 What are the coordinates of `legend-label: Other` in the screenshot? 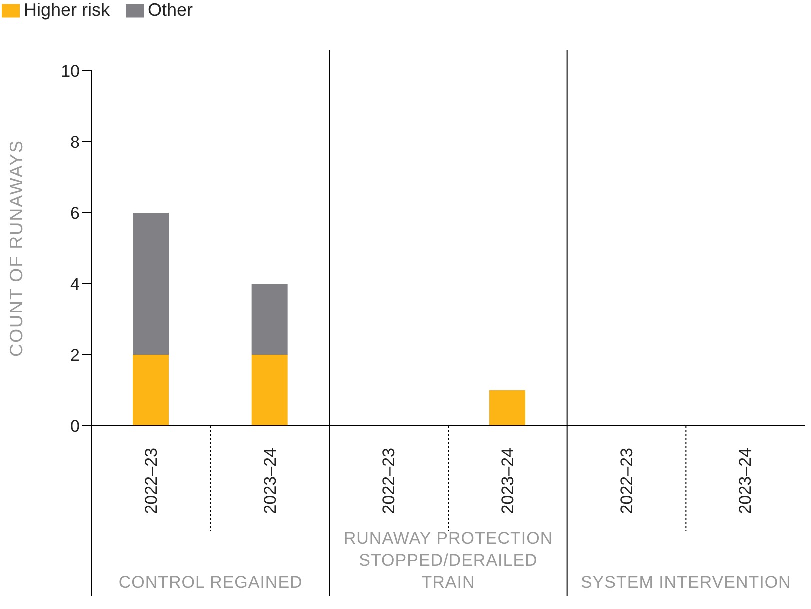 It's located at (171, 10).